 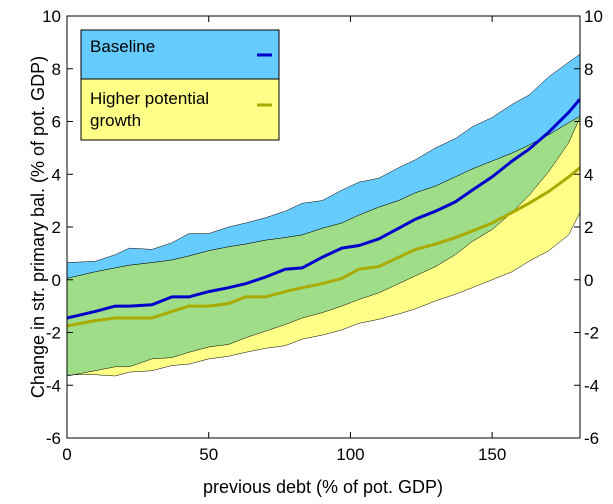 What do you see at coordinates (492, 454) in the screenshot?
I see `x-tick-label: 150` at bounding box center [492, 454].